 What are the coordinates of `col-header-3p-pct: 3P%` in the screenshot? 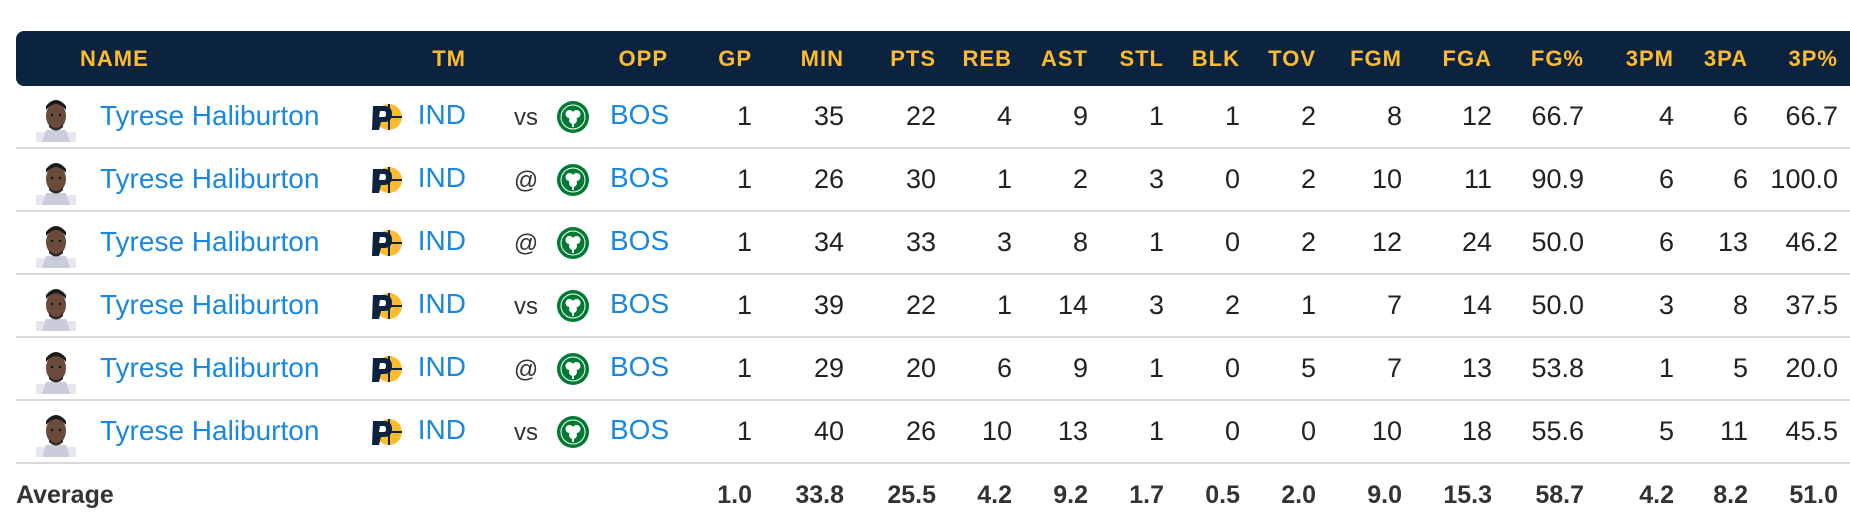 It's located at (1813, 58).